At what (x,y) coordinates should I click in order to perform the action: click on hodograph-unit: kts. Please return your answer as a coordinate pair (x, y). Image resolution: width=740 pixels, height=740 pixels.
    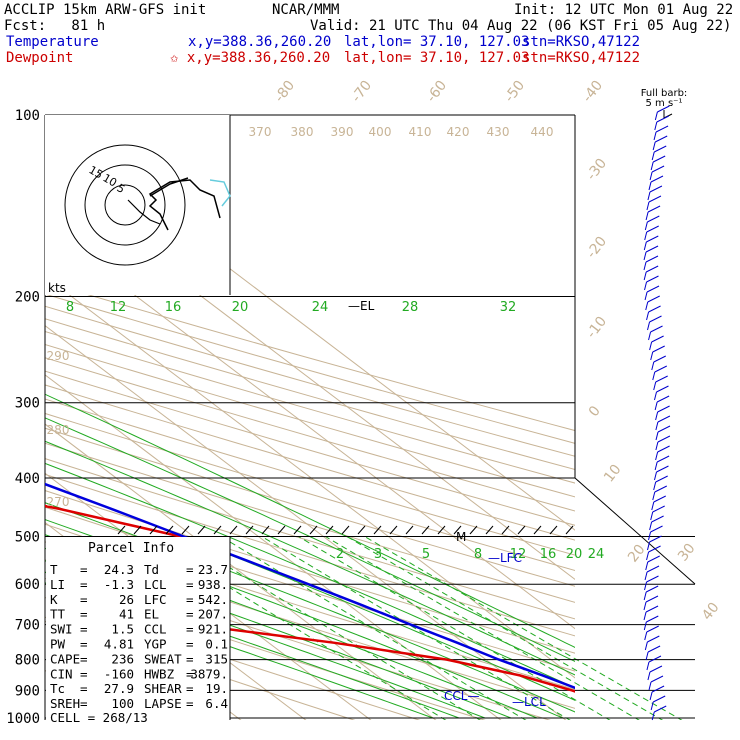
    Looking at the image, I should click on (57, 288).